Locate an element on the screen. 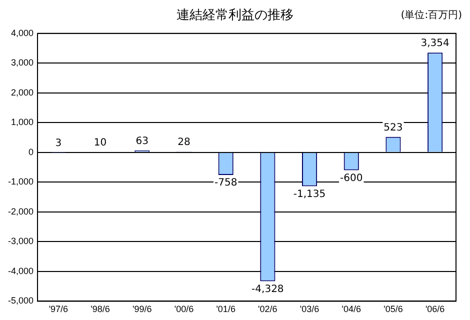 This screenshot has height=320, width=470. text: (単位:百万円) is located at coordinates (431, 15).